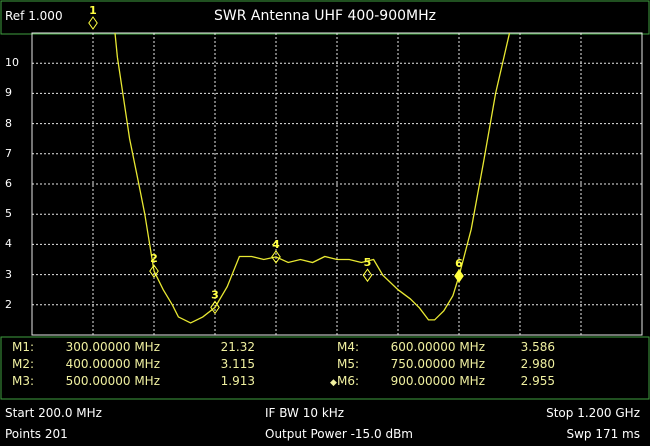 The image size is (650, 446). What do you see at coordinates (8, 274) in the screenshot?
I see `y-tick-label: 3` at bounding box center [8, 274].